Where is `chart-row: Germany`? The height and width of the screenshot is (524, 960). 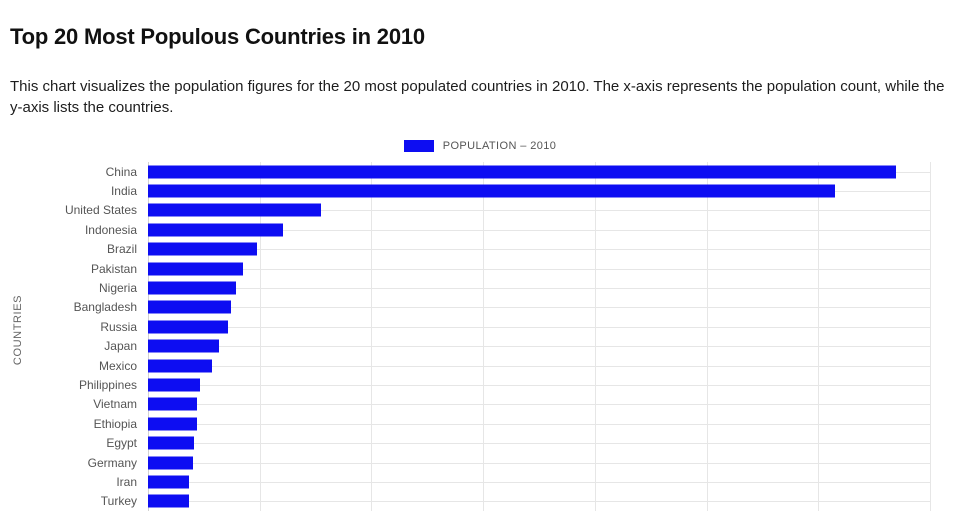
chart-row: Germany is located at coordinates (465, 462).